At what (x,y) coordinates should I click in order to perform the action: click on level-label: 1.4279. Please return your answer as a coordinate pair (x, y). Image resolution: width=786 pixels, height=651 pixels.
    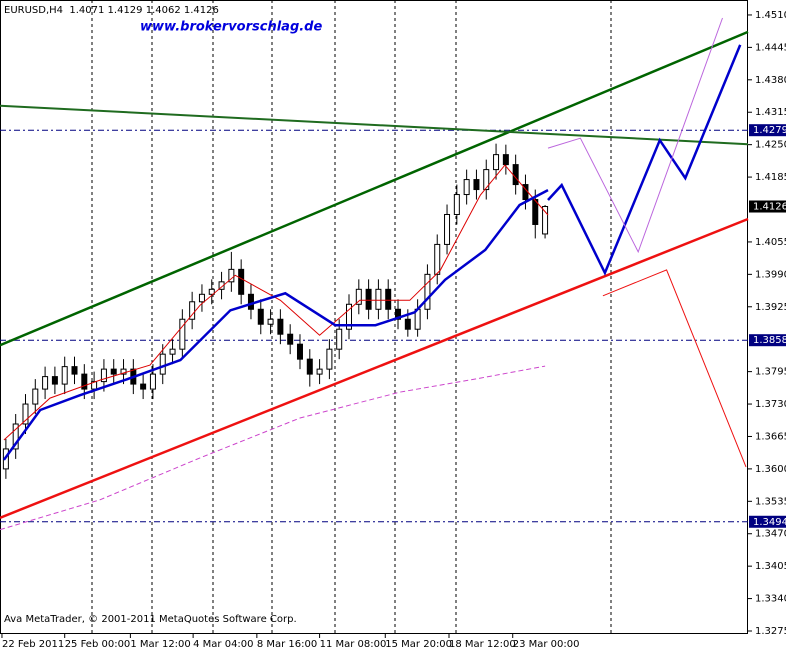
    Looking at the image, I should click on (769, 130).